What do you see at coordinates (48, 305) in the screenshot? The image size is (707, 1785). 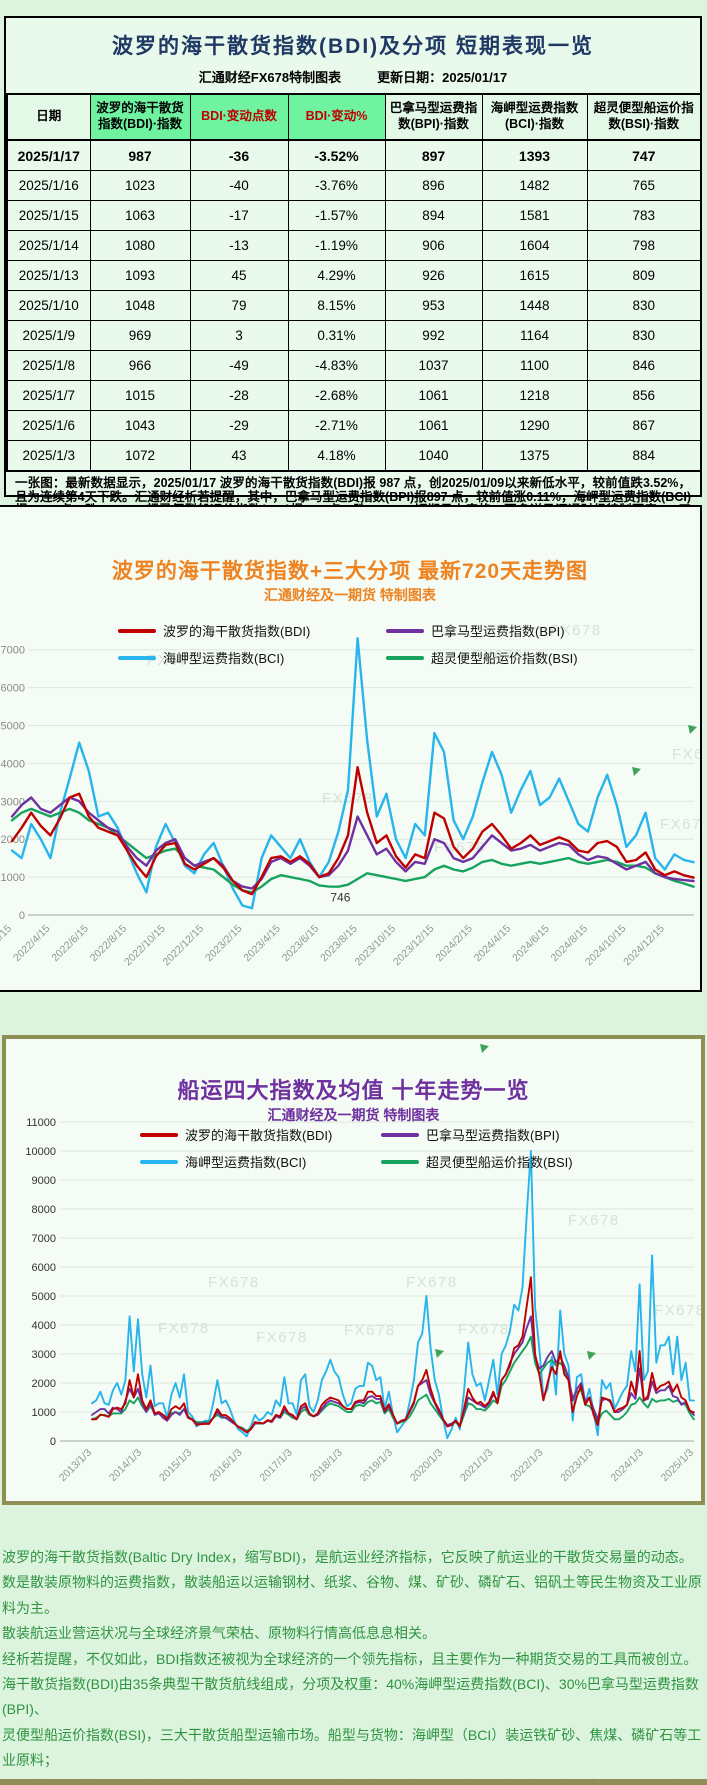 I see `table-cell: 2025/1/10` at bounding box center [48, 305].